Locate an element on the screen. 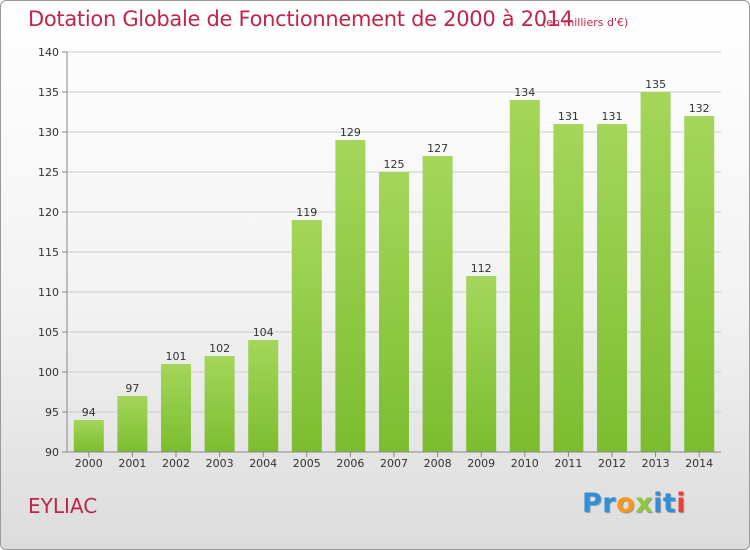  x-tick-label: 2013 is located at coordinates (656, 463).